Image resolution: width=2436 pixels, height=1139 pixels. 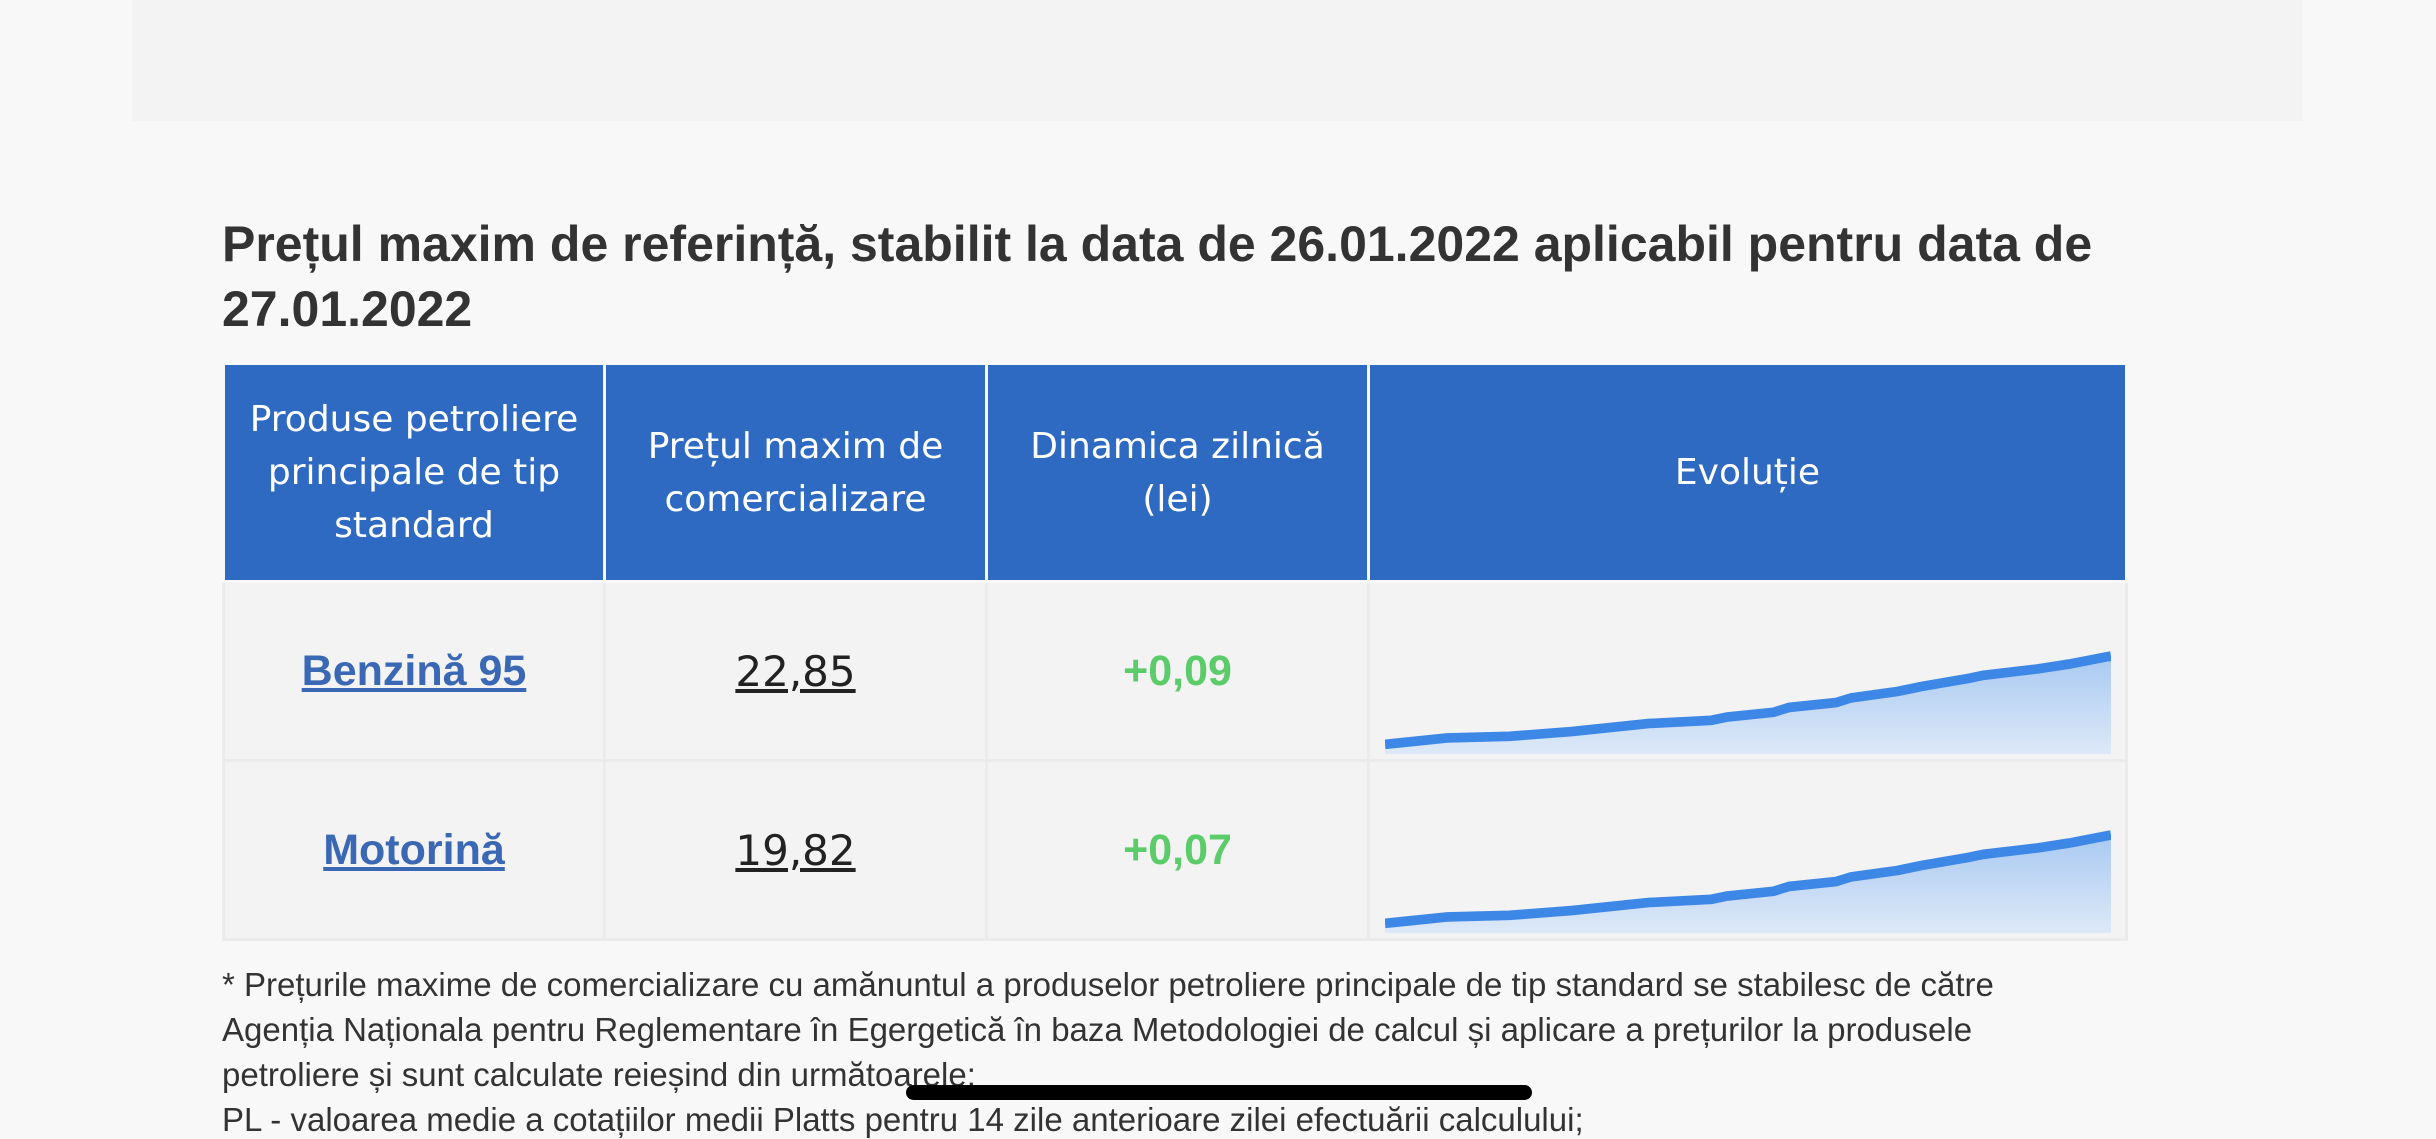 I want to click on product-link: Benzină 95, so click(x=414, y=670).